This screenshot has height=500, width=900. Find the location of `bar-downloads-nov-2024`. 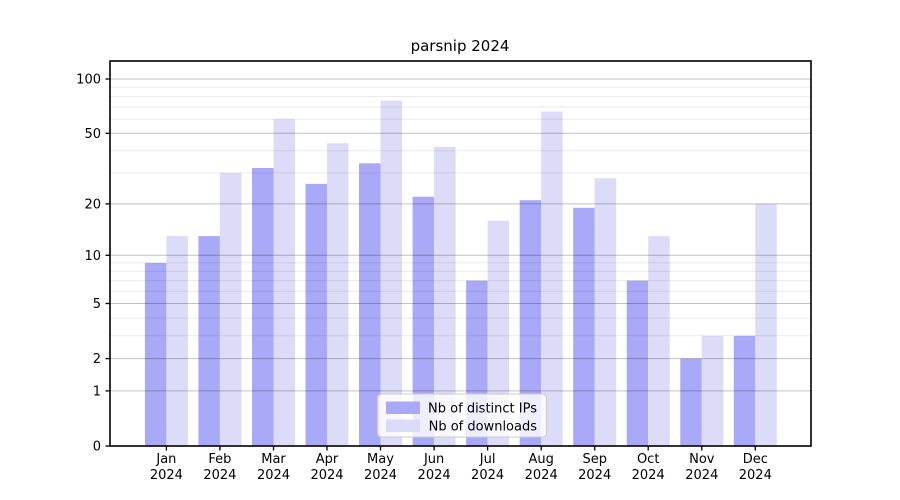

bar-downloads-nov-2024 is located at coordinates (712, 390).